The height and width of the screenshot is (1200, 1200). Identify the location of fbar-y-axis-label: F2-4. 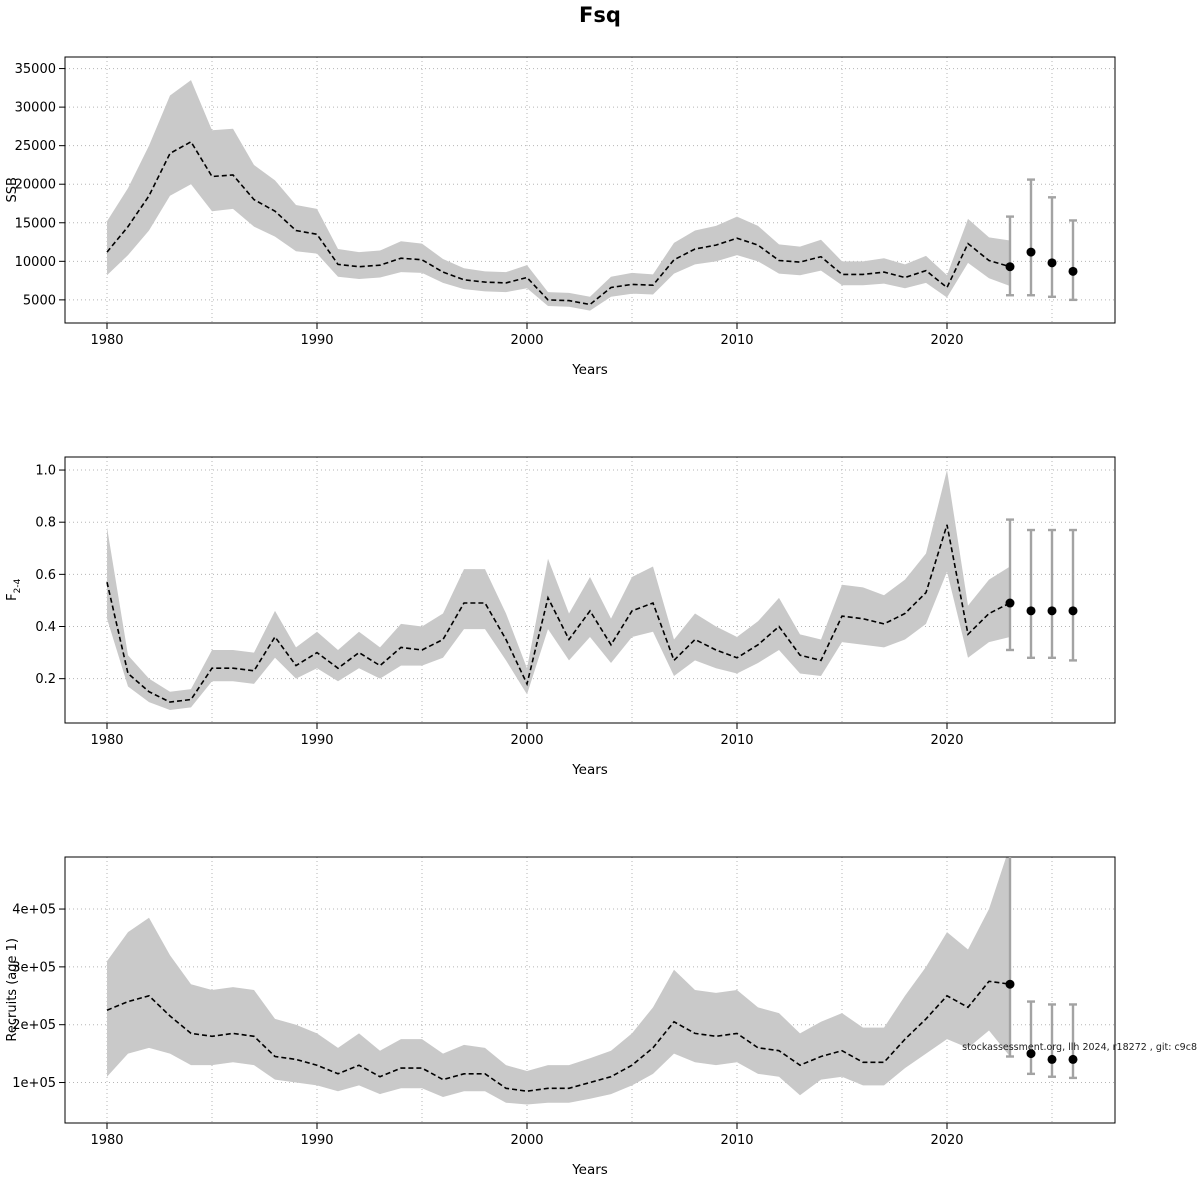
(14, 590).